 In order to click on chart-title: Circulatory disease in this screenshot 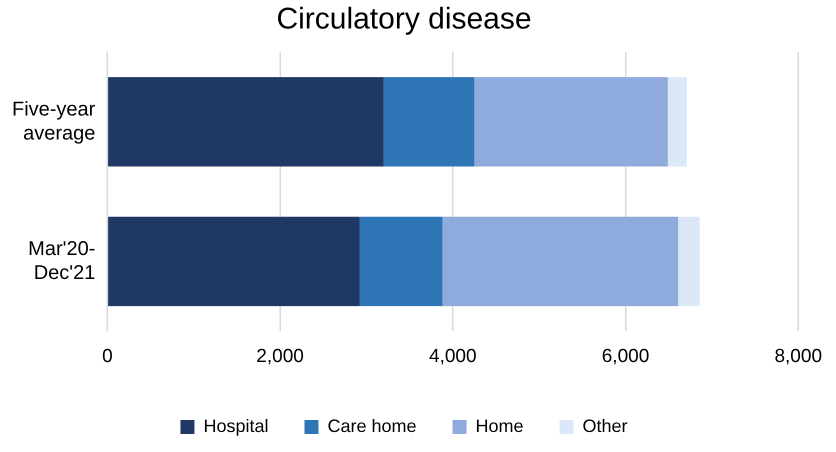, I will do `click(404, 19)`.